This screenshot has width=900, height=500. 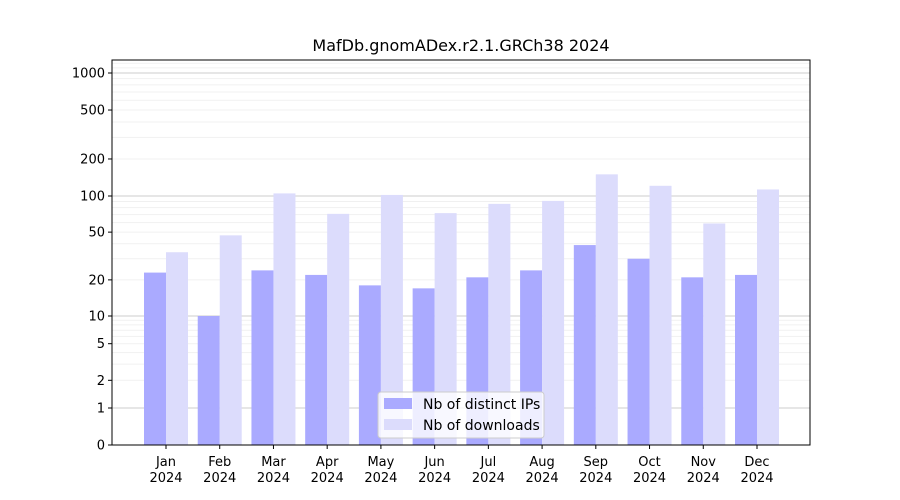 I want to click on y-tick-label: 1000, so click(x=88, y=74).